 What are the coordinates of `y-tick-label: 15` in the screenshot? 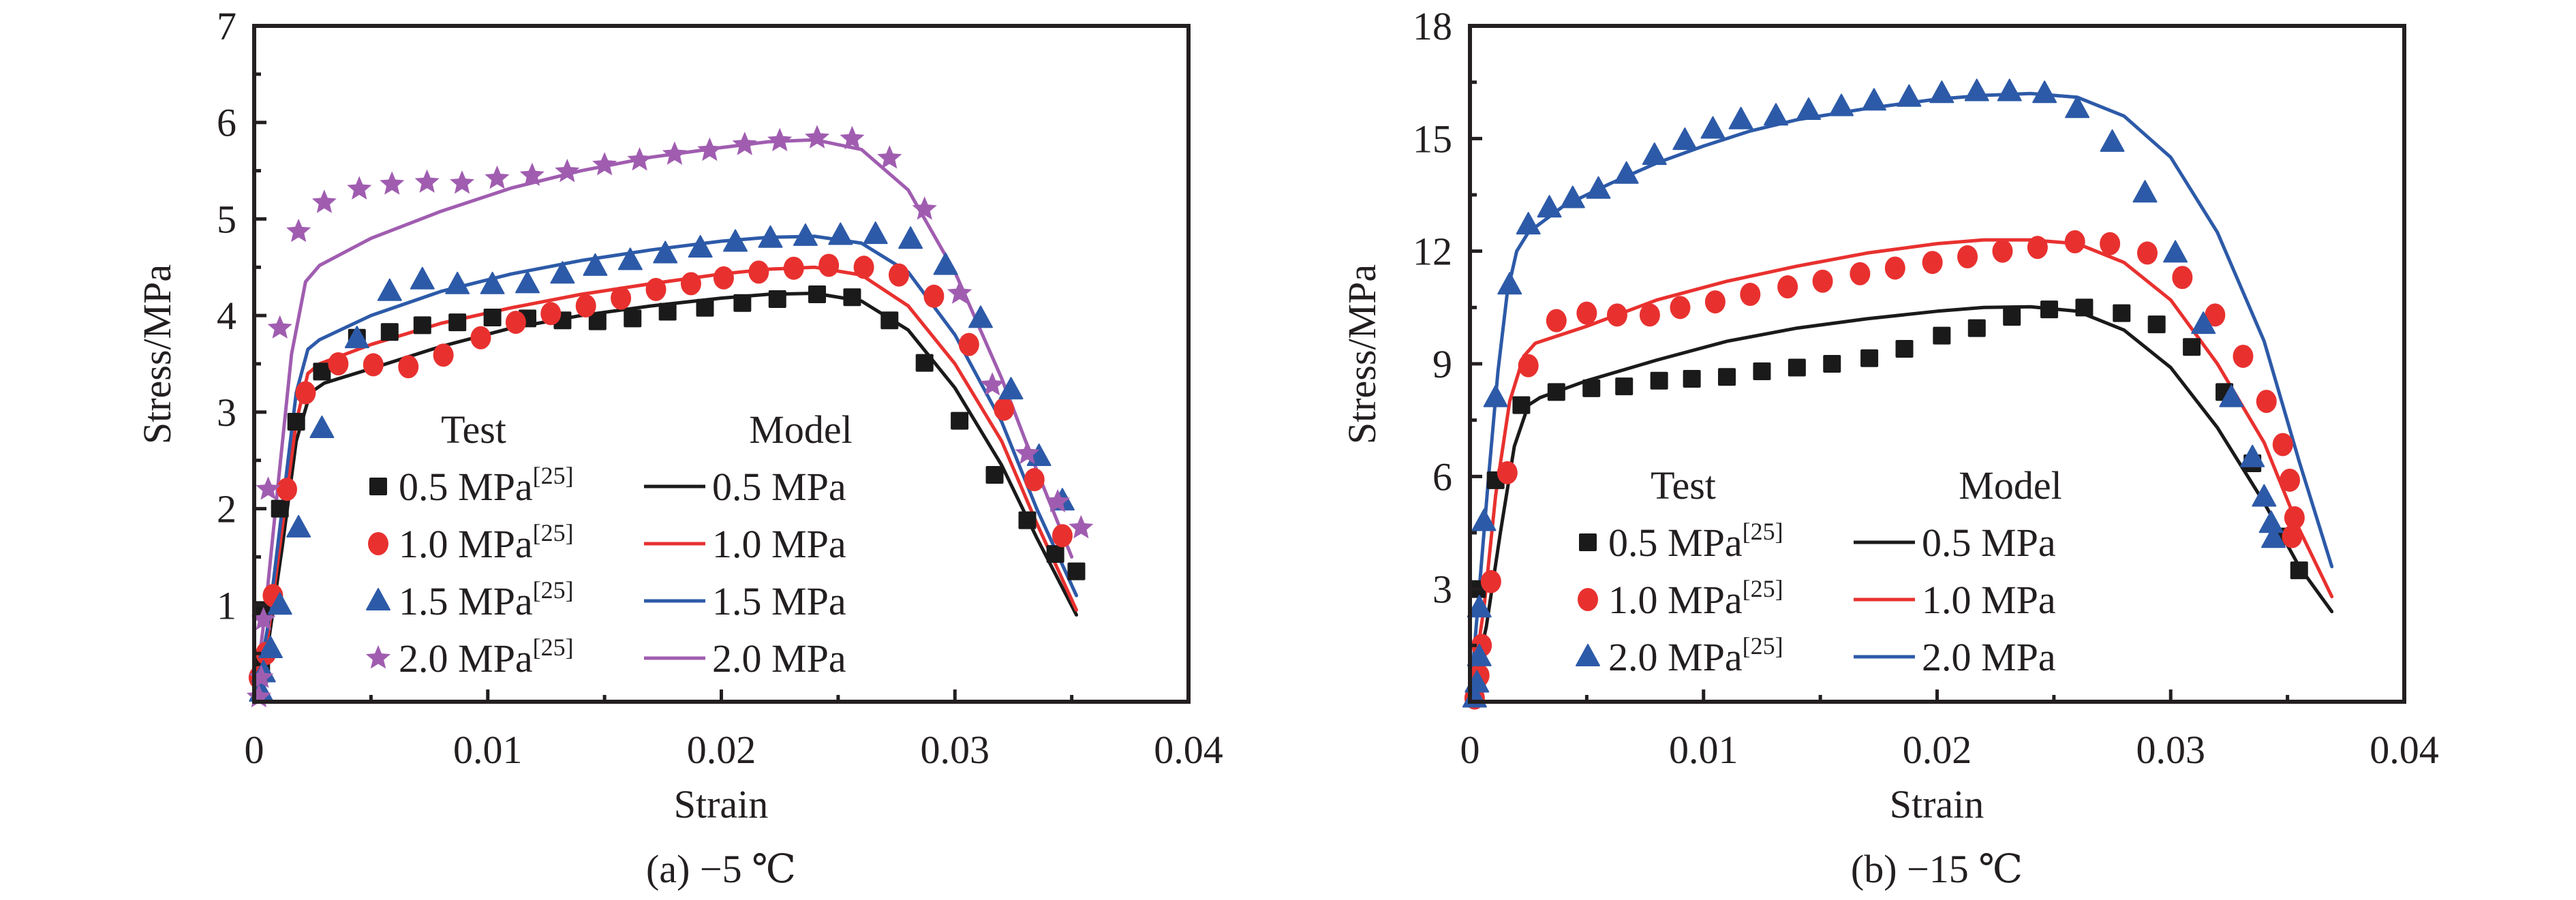 It's located at (1432, 139).